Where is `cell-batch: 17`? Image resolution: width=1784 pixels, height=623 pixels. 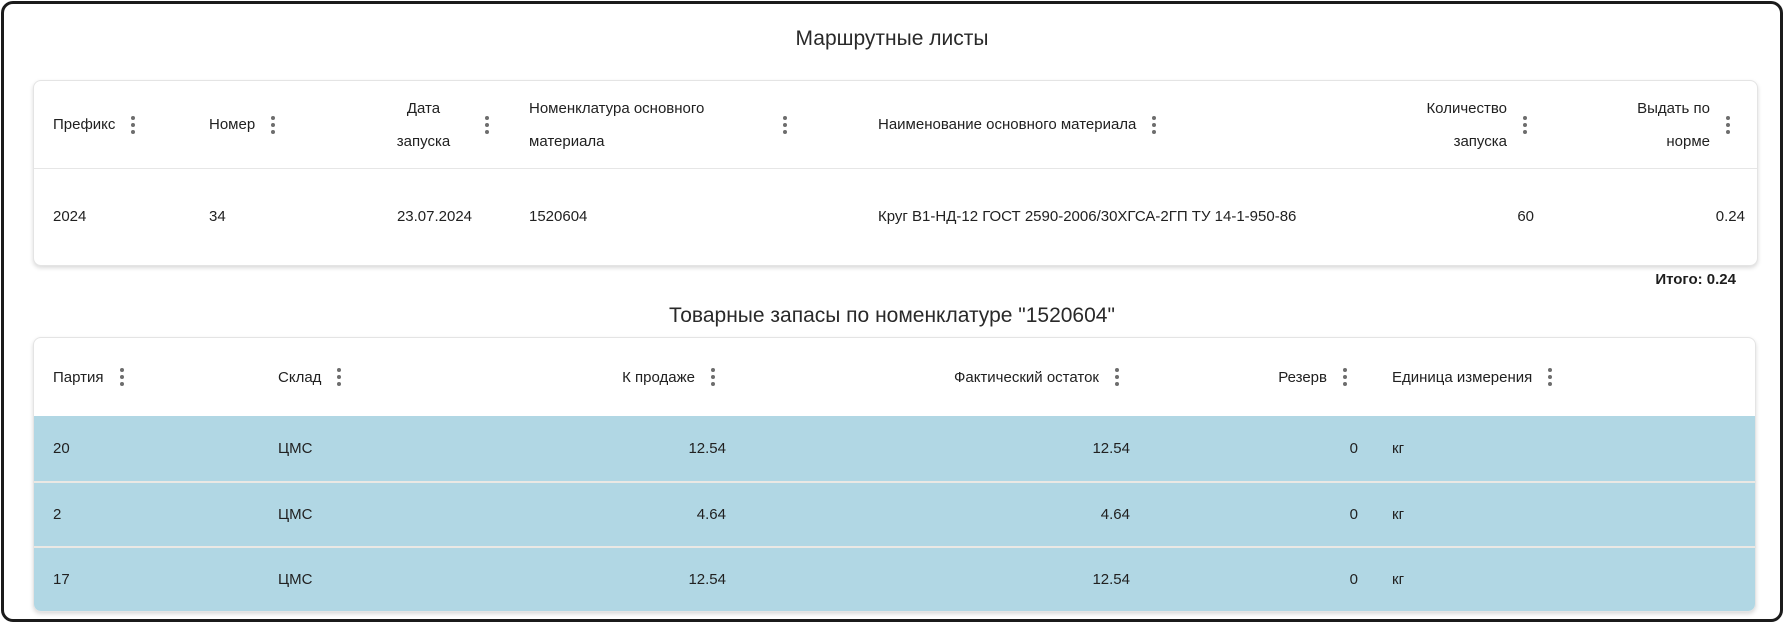 cell-batch: 17 is located at coordinates (61, 579).